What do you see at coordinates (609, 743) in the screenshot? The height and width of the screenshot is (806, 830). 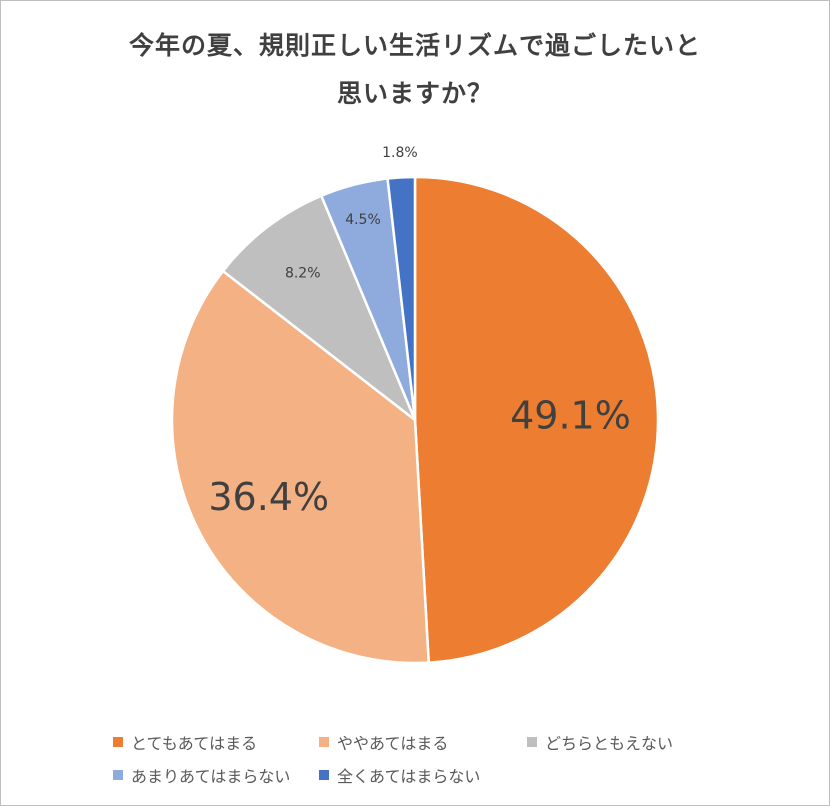 I see `legend-label-2: どちらともえない` at bounding box center [609, 743].